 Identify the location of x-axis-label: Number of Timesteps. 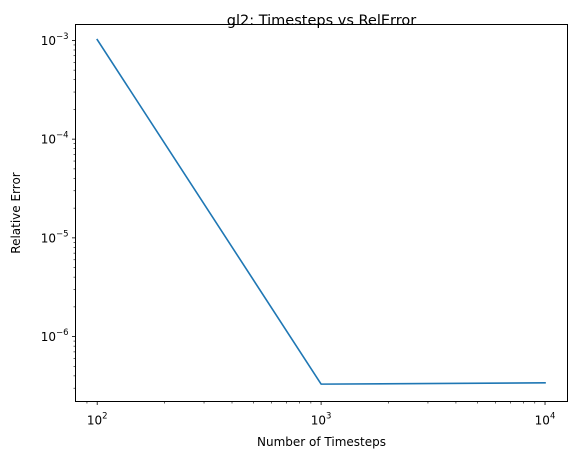
(321, 442).